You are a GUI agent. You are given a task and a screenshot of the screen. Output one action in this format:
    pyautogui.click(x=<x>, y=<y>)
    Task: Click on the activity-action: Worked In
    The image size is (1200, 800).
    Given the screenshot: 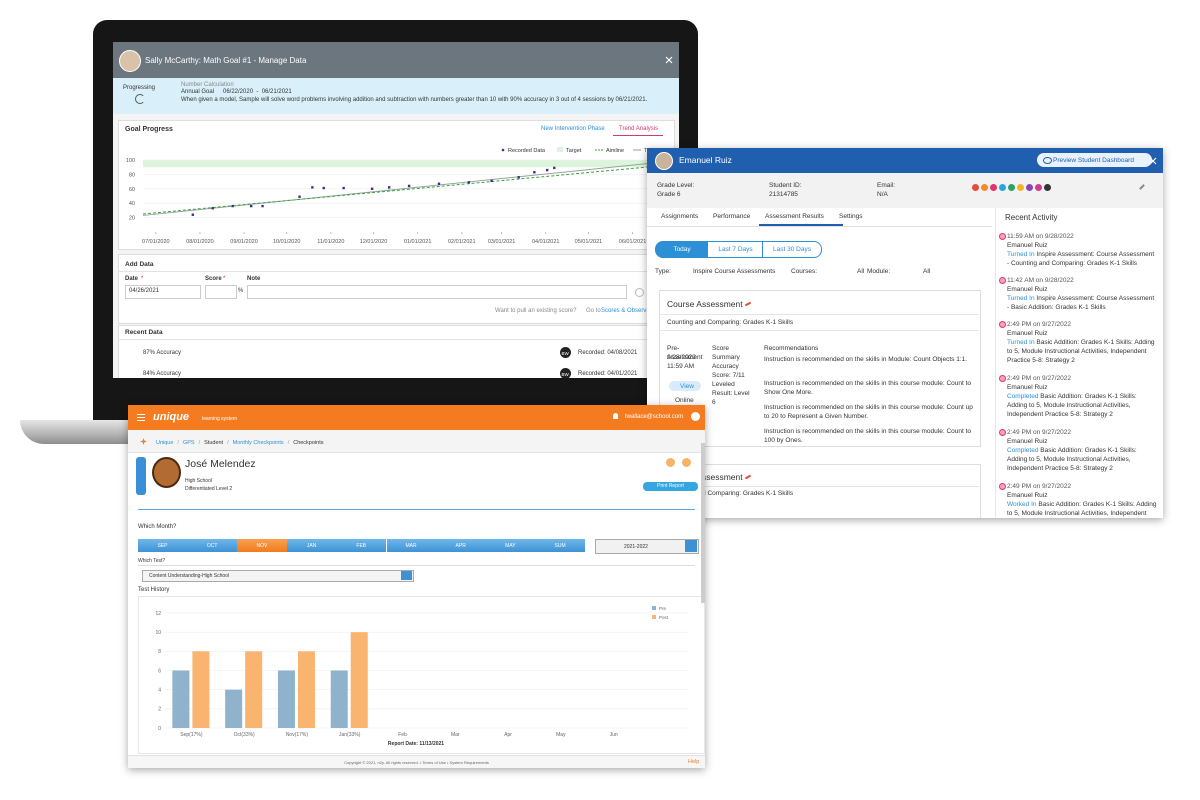 What is the action you would take?
    pyautogui.click(x=1022, y=504)
    